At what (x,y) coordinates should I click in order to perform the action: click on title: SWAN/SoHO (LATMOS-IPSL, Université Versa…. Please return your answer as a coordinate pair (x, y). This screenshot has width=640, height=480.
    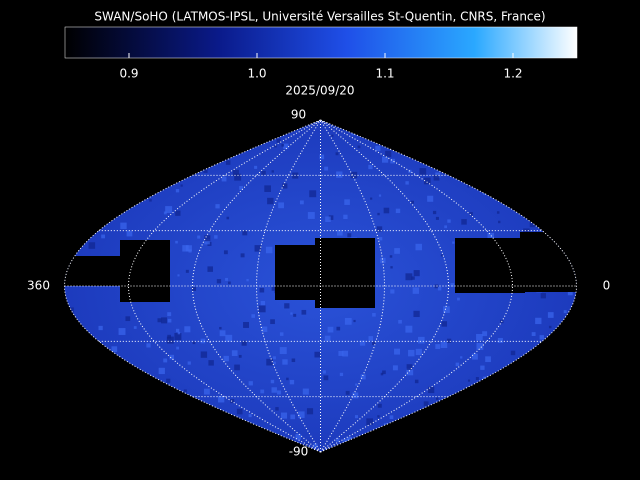
    Looking at the image, I should click on (319, 17).